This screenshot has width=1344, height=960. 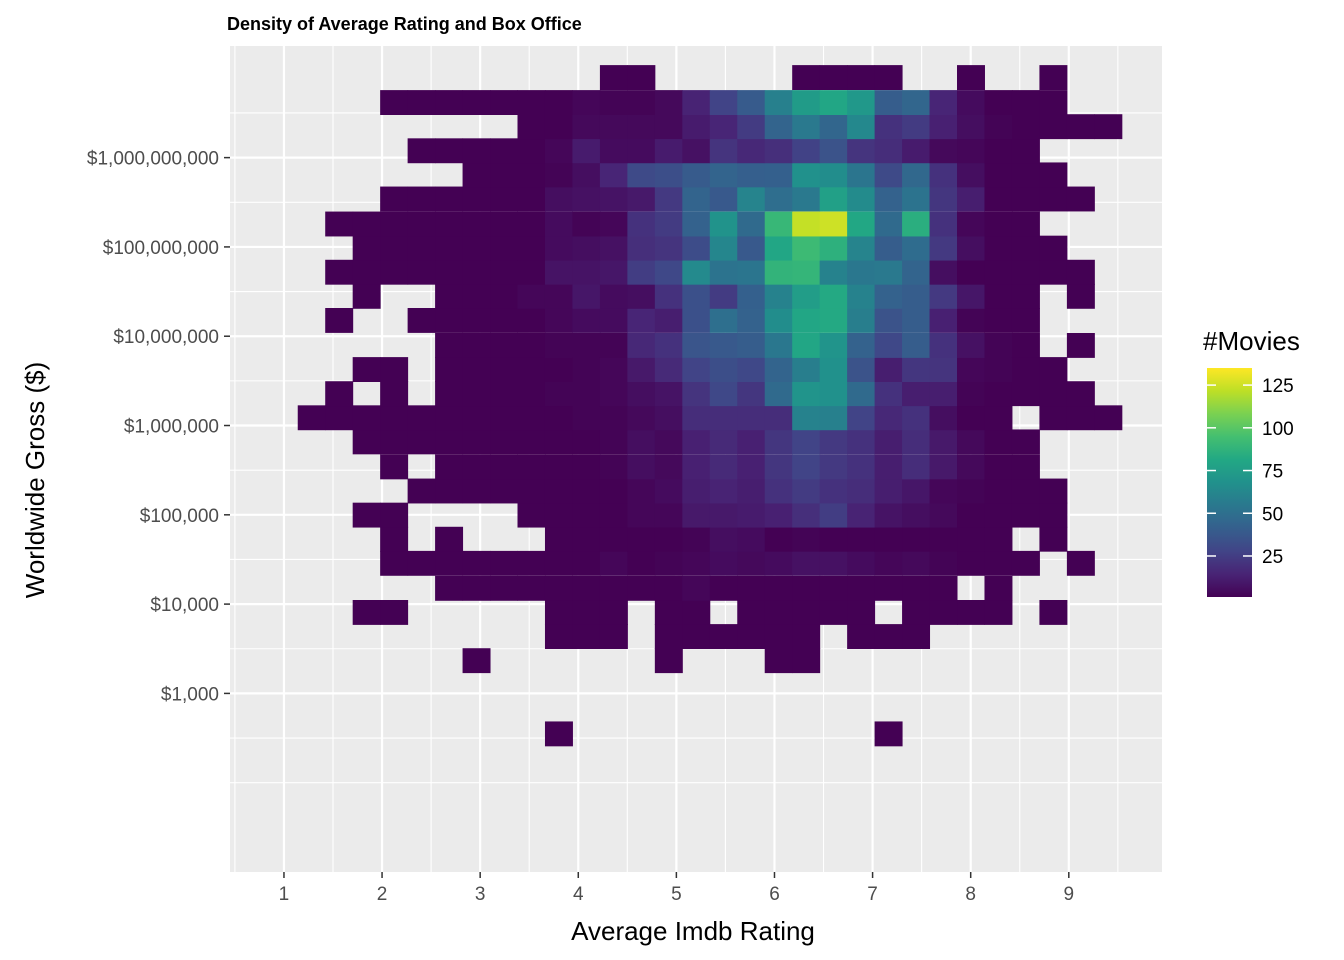 What do you see at coordinates (480, 894) in the screenshot?
I see `x-tick-label: 3` at bounding box center [480, 894].